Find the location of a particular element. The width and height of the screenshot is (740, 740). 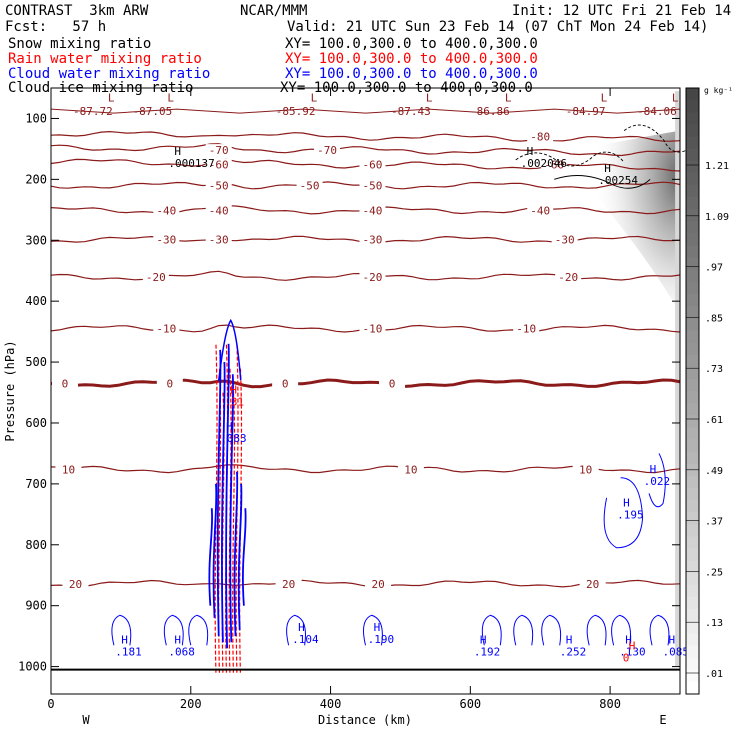

colorbar-label: .13 is located at coordinates (714, 623).